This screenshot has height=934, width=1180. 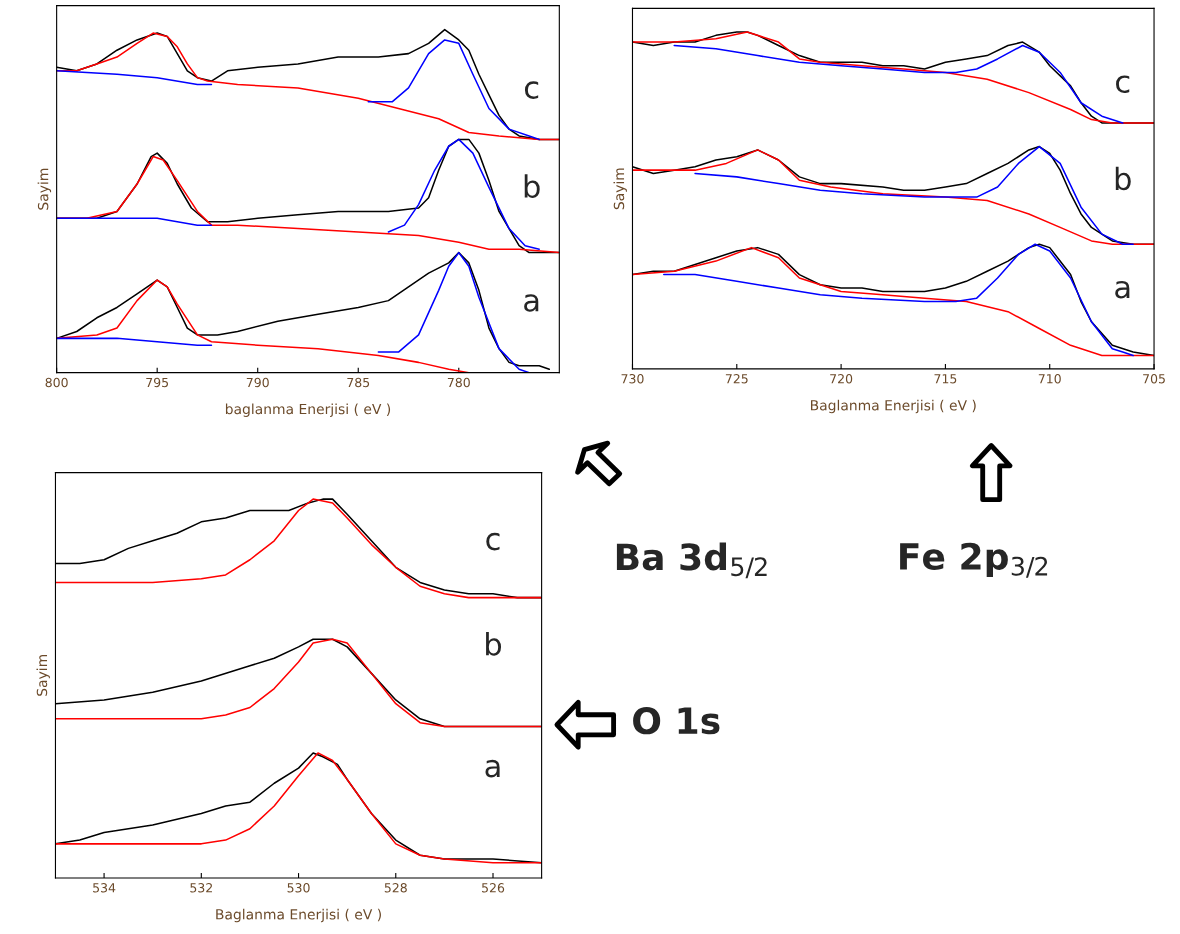 I want to click on x-tick-label: 705, so click(x=1154, y=379).